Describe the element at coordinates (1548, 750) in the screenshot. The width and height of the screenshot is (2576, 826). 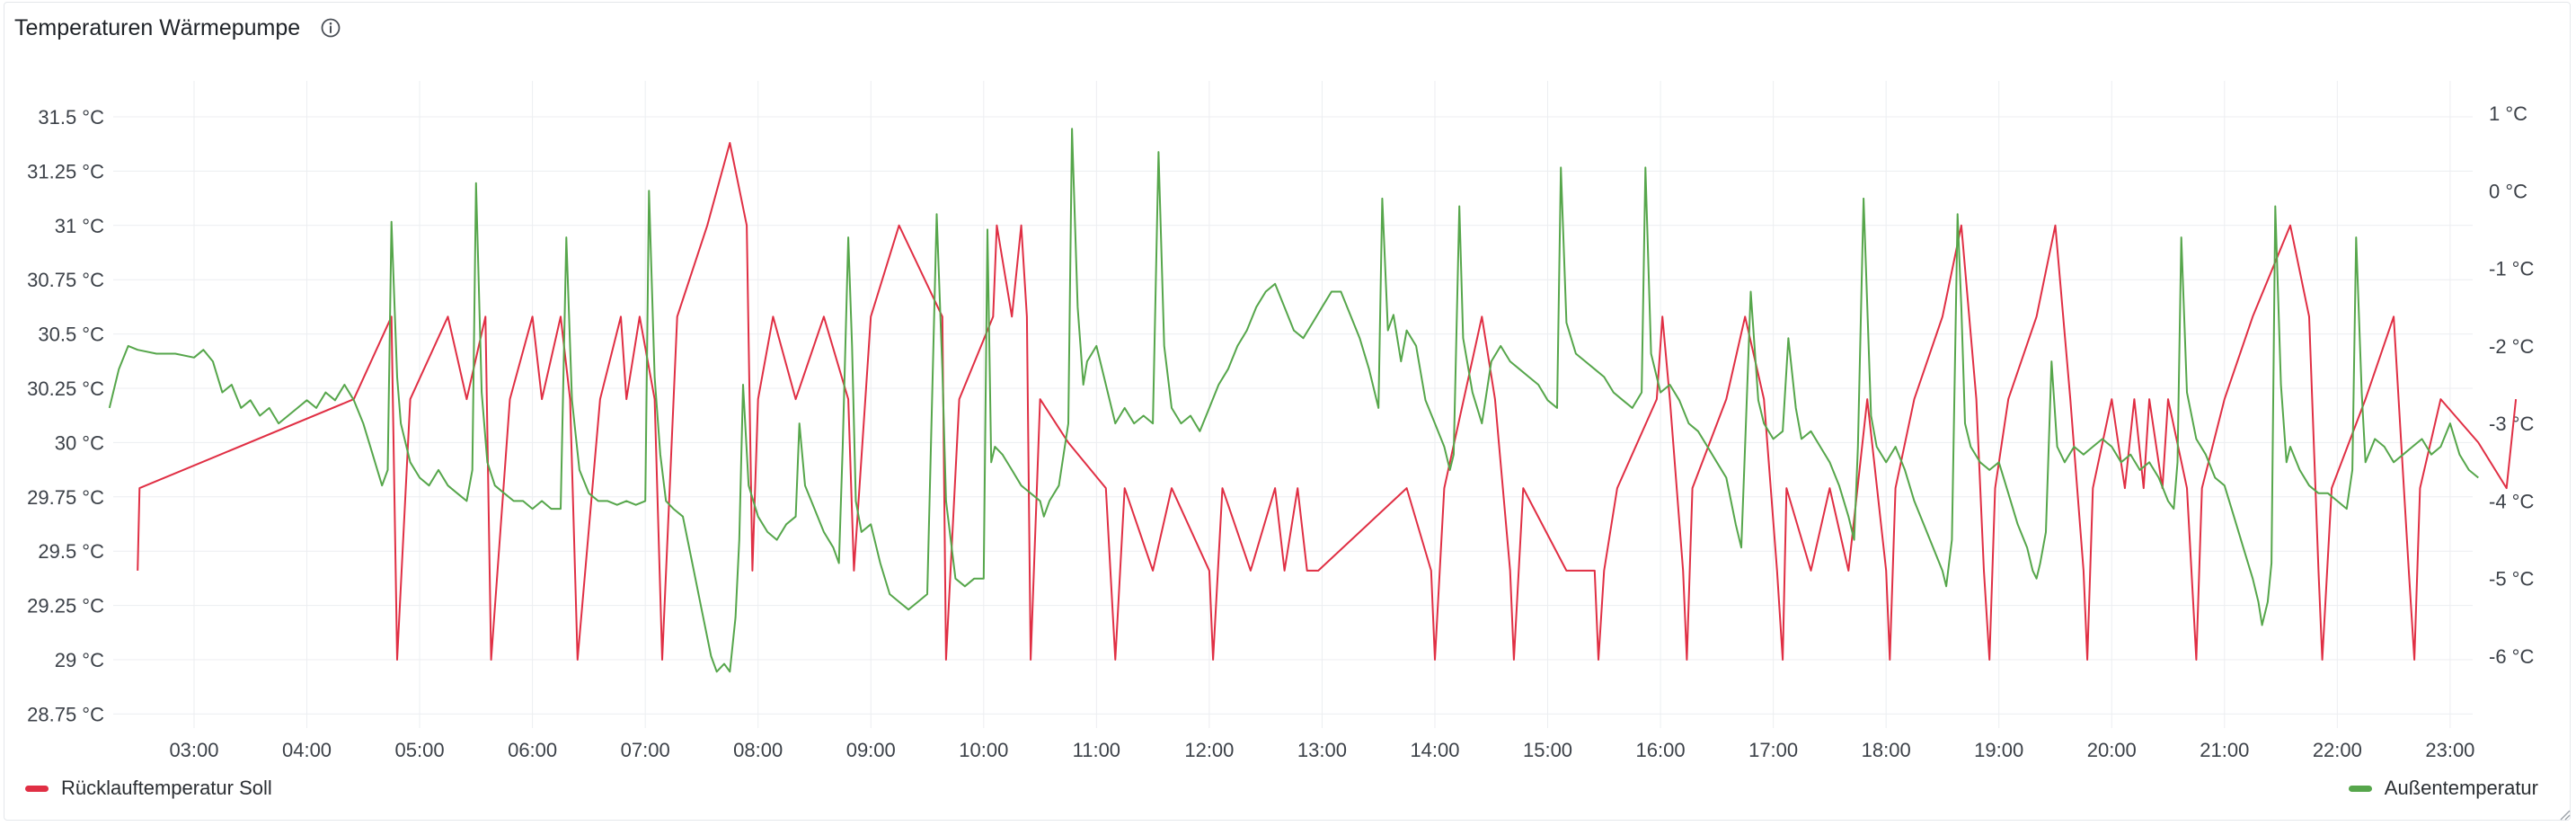
I see `x-tick-label: 15:00` at that location.